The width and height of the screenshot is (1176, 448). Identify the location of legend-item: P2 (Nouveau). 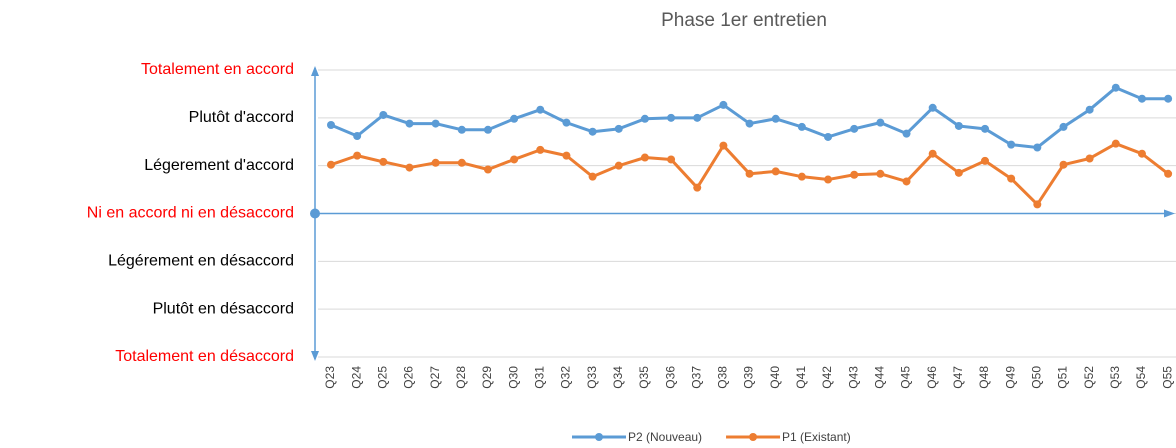
(637, 437).